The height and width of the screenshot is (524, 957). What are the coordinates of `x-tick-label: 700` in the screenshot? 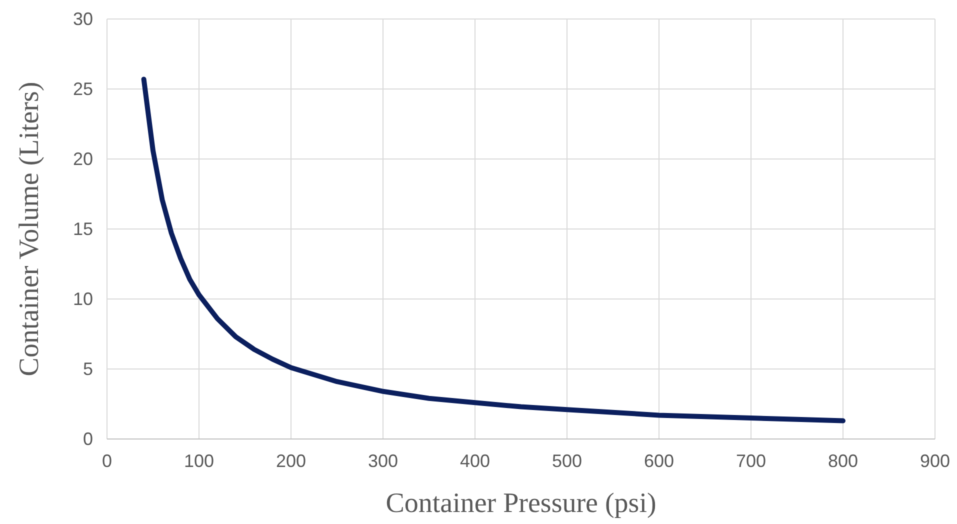 It's located at (751, 461).